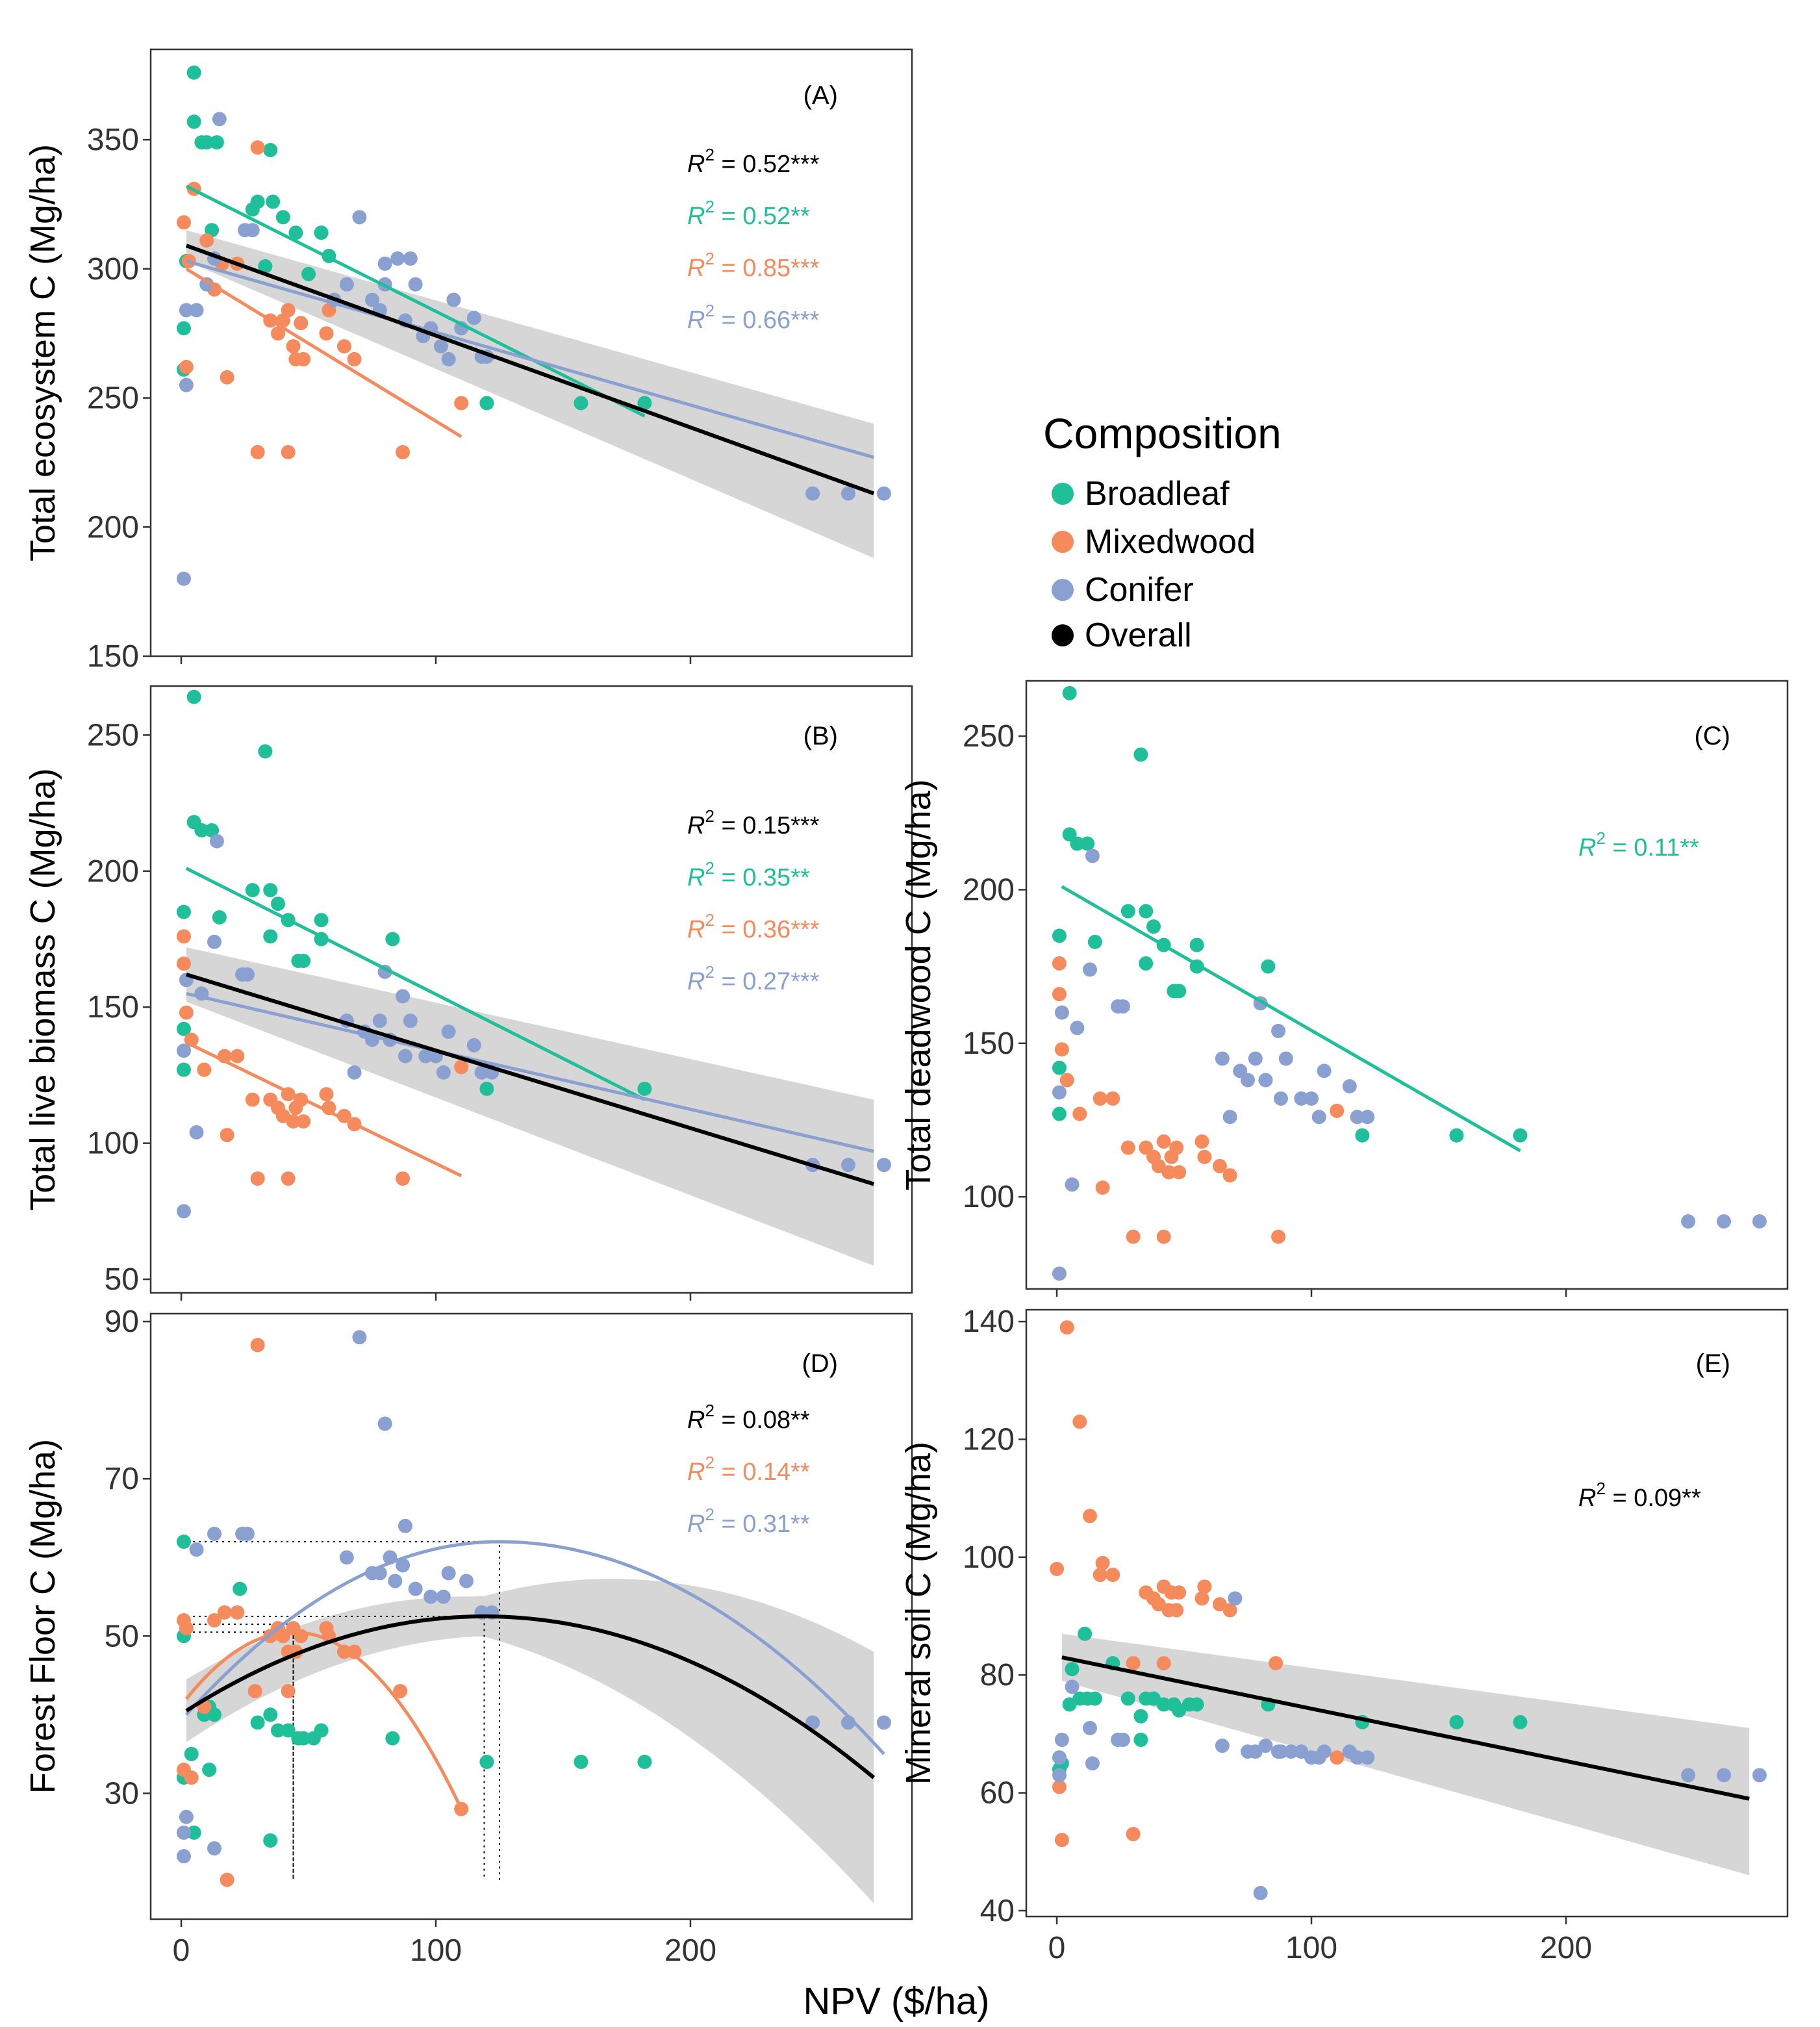 The height and width of the screenshot is (2027, 1820). What do you see at coordinates (415, 984) in the screenshot?
I see `fit-line-broadleaf` at bounding box center [415, 984].